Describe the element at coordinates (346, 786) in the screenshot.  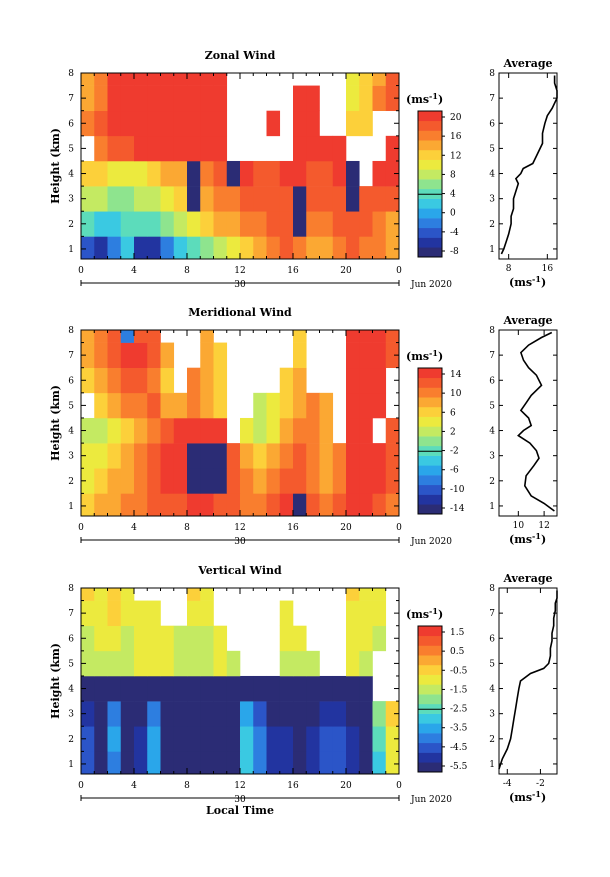
I see `x-tick-label: 20` at that location.